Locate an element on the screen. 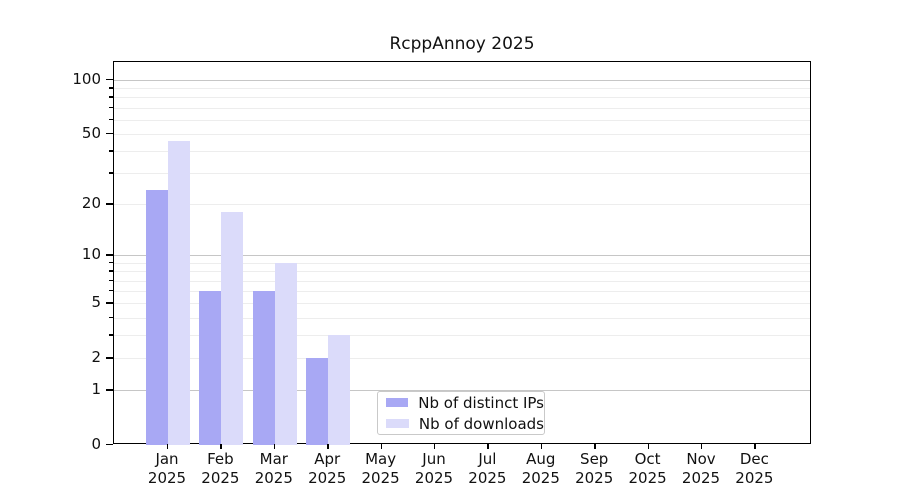 The height and width of the screenshot is (500, 900). y-axis-label: 10 is located at coordinates (91, 254).